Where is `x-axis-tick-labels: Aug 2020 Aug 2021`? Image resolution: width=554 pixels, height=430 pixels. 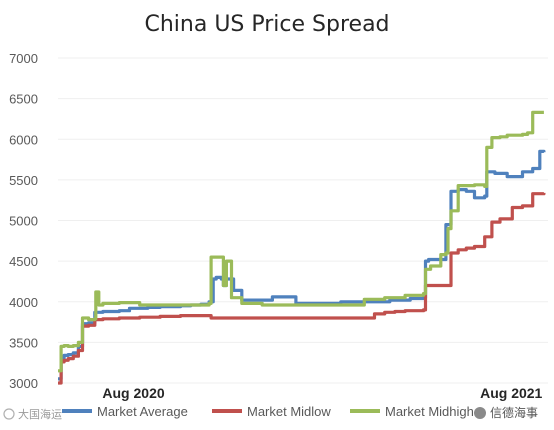 x-axis-tick-labels: Aug 2020 Aug 2021 is located at coordinates (322, 393).